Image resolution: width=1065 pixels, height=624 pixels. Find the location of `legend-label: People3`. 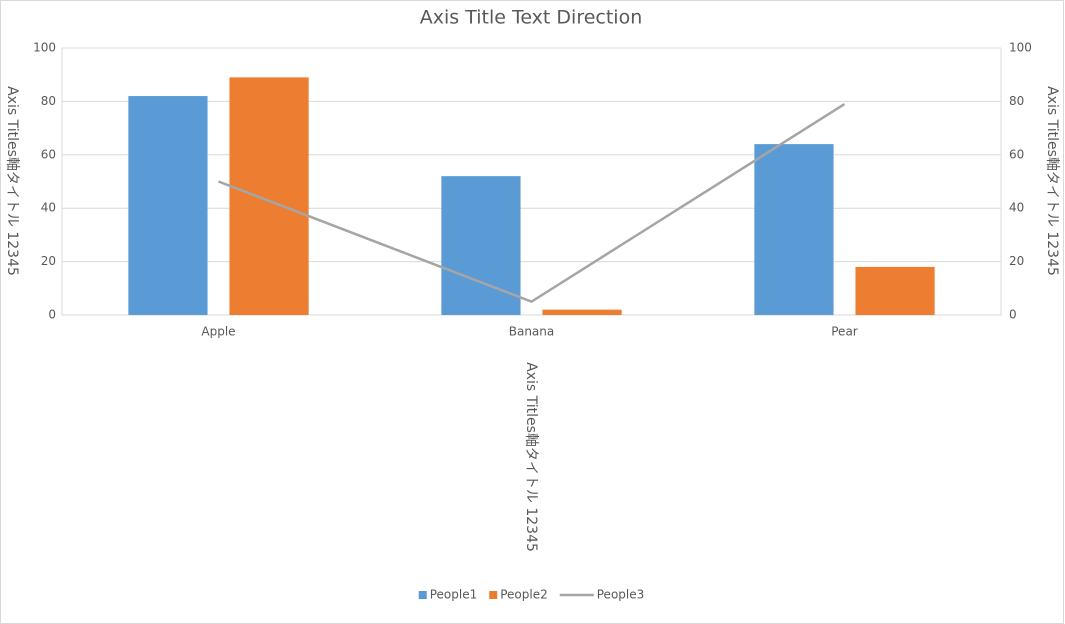

legend-label: People3 is located at coordinates (621, 595).